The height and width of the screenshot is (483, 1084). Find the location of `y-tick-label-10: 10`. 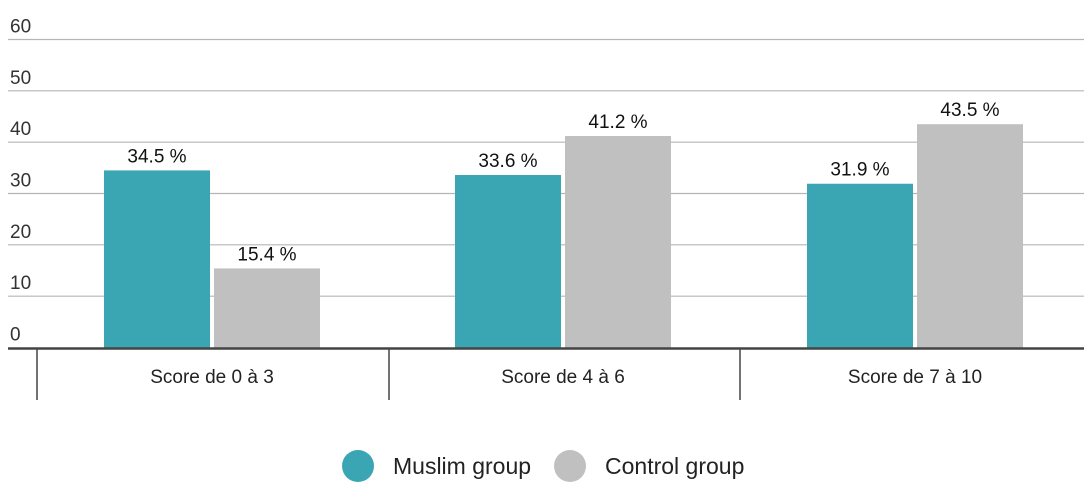

y-tick-label-10: 10 is located at coordinates (20, 283).